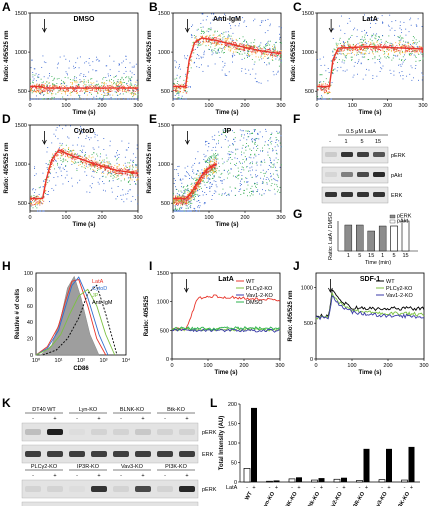 The width and height of the screenshot is (430, 506). I want to click on x-axis-label: Time (s), so click(227, 225).